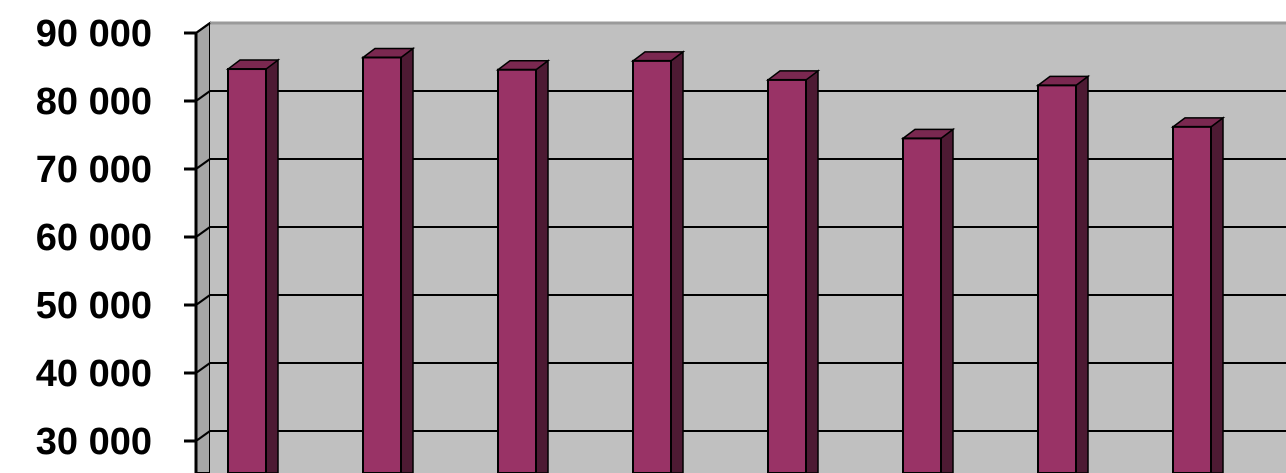 The height and width of the screenshot is (473, 1286). I want to click on y-tick-label: 50 000, so click(94, 306).